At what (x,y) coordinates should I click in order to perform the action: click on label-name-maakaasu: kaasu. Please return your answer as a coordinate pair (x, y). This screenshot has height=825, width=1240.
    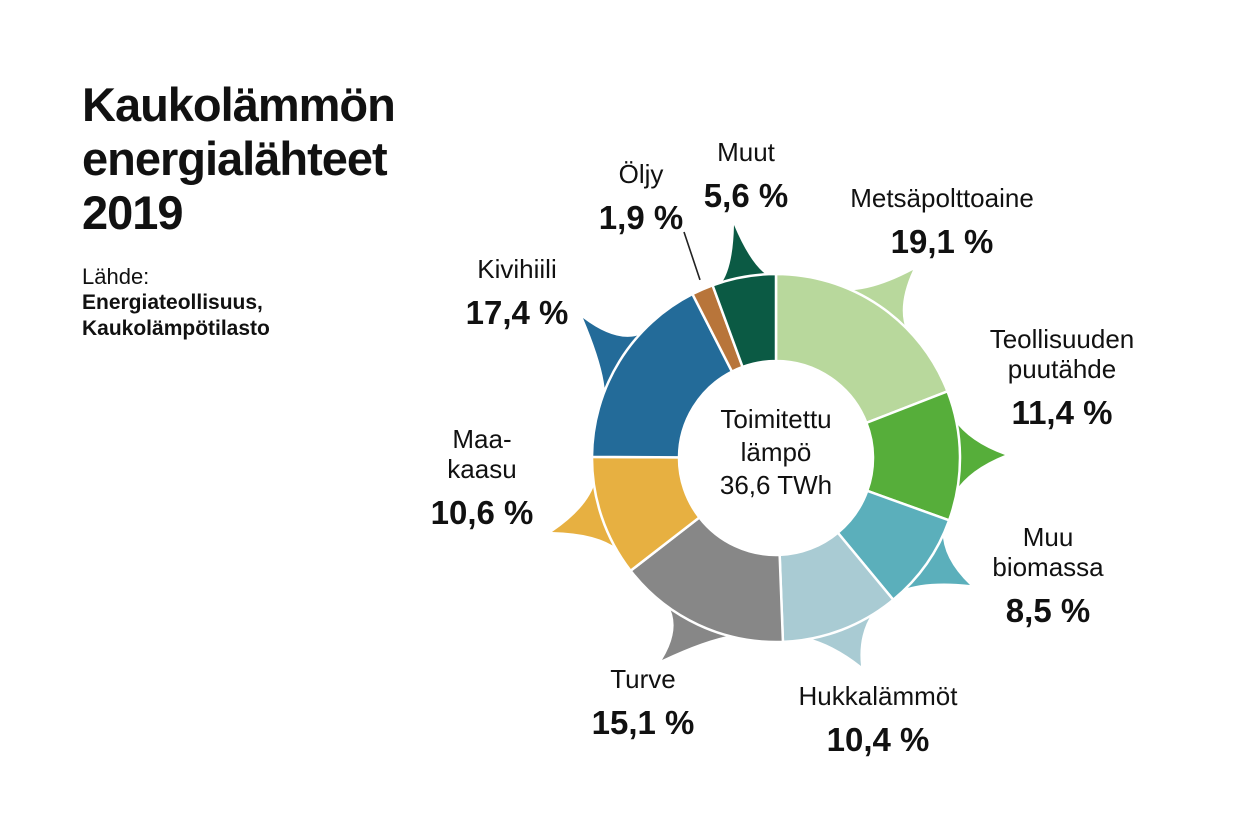
    Looking at the image, I should click on (481, 469).